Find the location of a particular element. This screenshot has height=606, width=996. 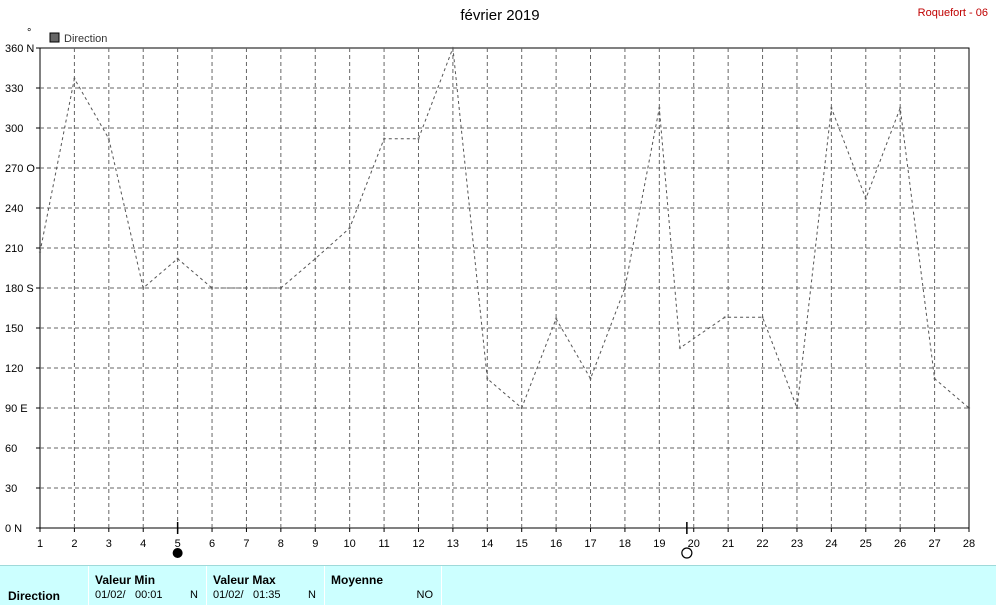

x-tick-label: 21 is located at coordinates (728, 544).